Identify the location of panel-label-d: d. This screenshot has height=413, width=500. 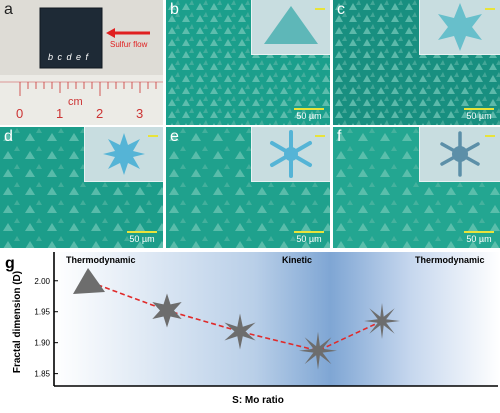
(8, 136).